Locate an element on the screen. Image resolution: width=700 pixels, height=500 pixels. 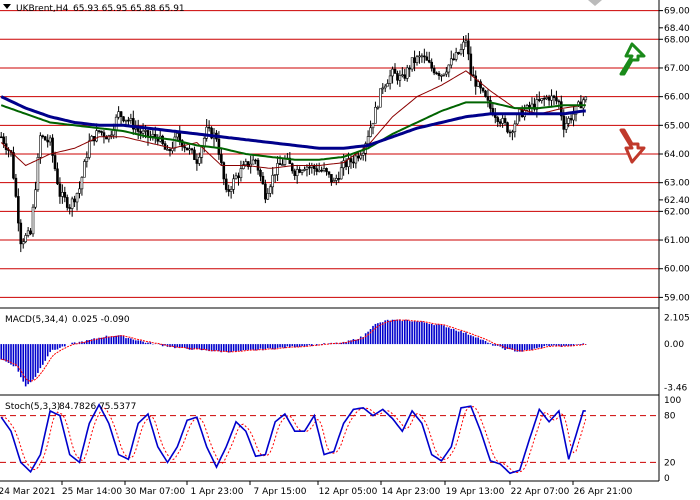
ma-mid-line is located at coordinates (293, 131).